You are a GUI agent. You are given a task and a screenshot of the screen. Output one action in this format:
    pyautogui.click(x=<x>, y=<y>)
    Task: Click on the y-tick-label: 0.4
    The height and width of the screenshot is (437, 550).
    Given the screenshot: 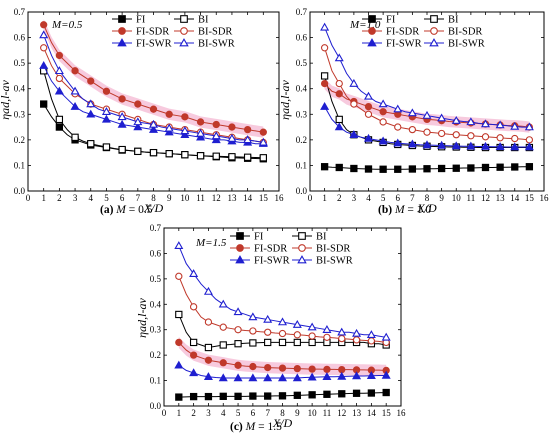 What is the action you would take?
    pyautogui.click(x=156, y=304)
    